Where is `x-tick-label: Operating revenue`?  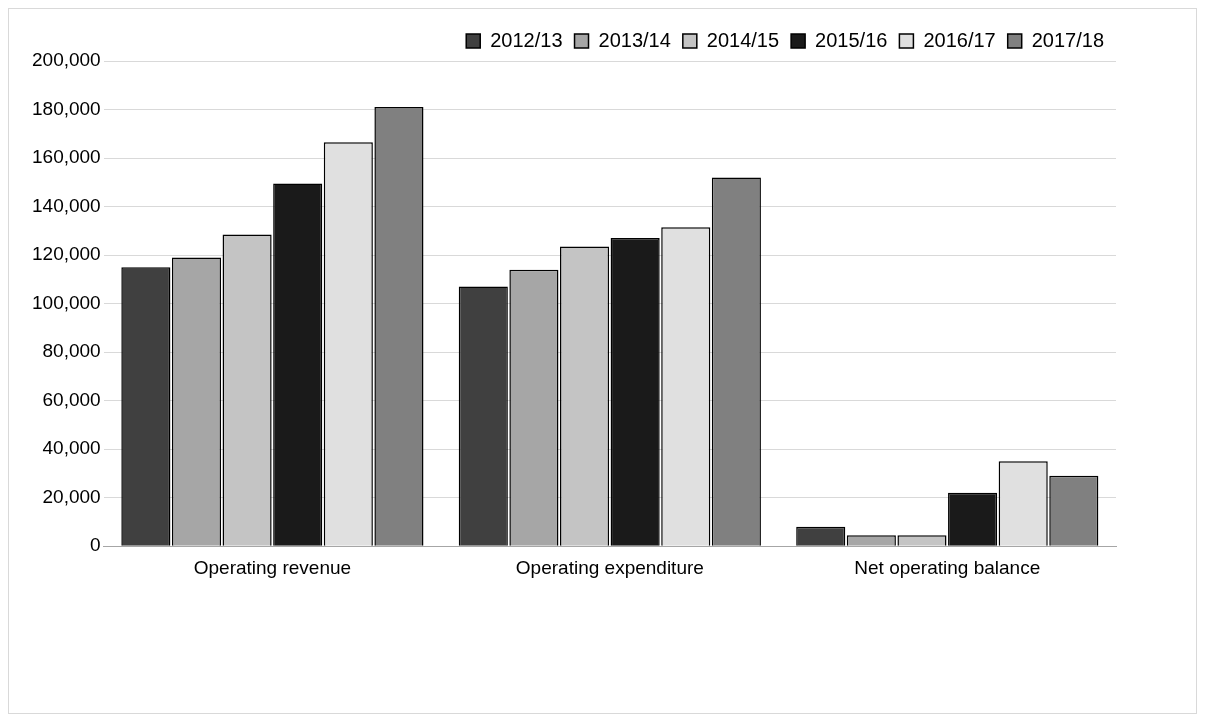 x-tick-label: Operating revenue is located at coordinates (272, 567).